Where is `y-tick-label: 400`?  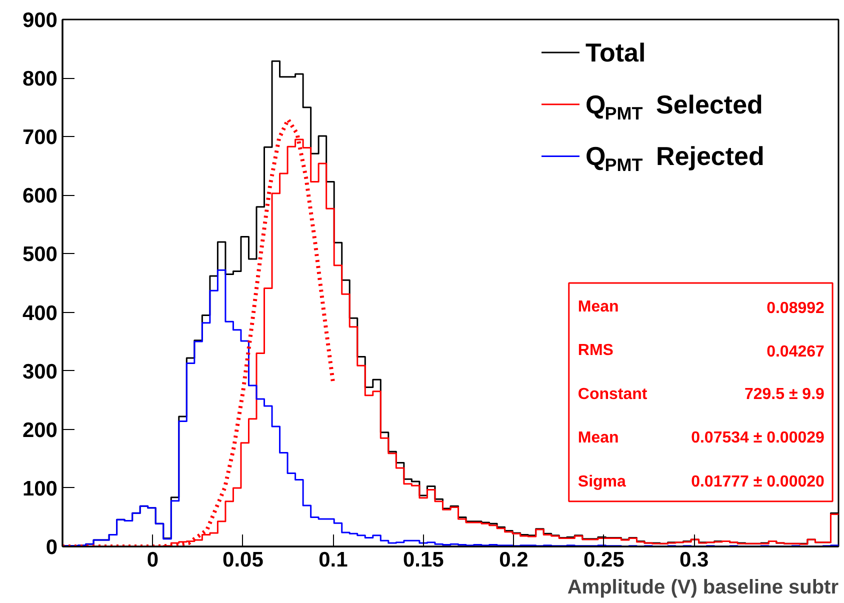
y-tick-label: 400 is located at coordinates (40, 313).